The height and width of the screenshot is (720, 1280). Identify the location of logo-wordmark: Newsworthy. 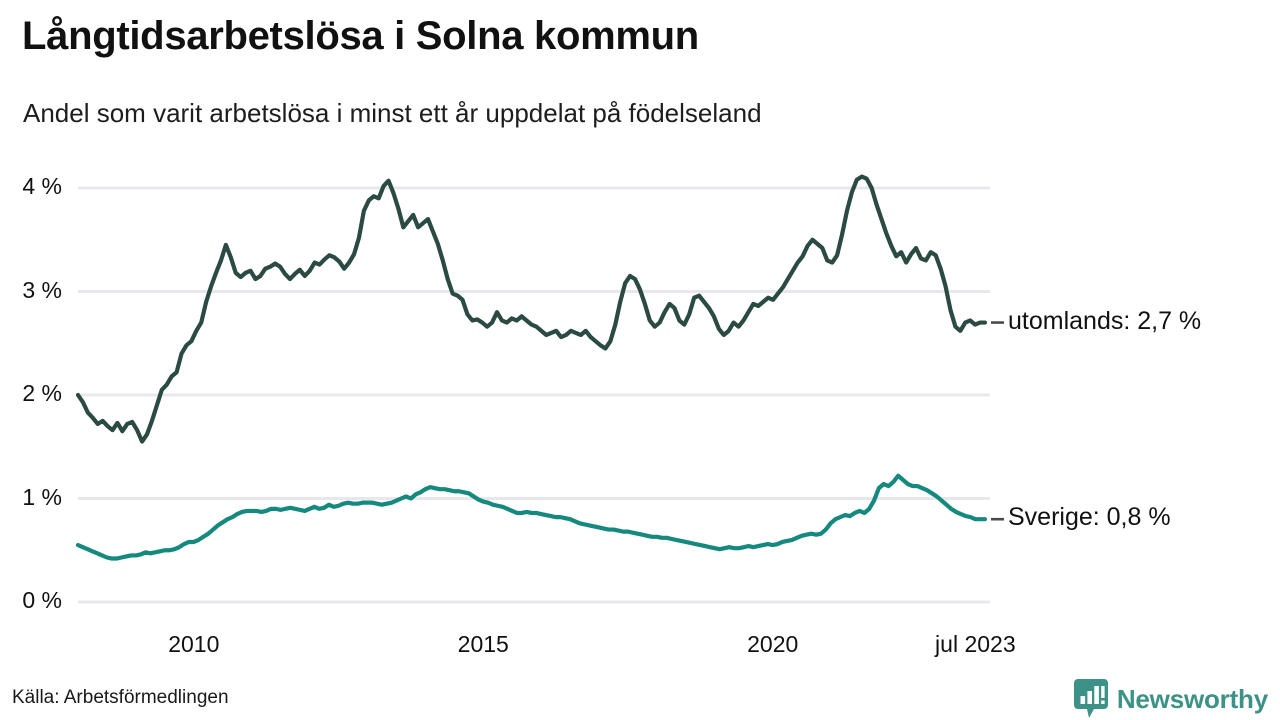
(1192, 698).